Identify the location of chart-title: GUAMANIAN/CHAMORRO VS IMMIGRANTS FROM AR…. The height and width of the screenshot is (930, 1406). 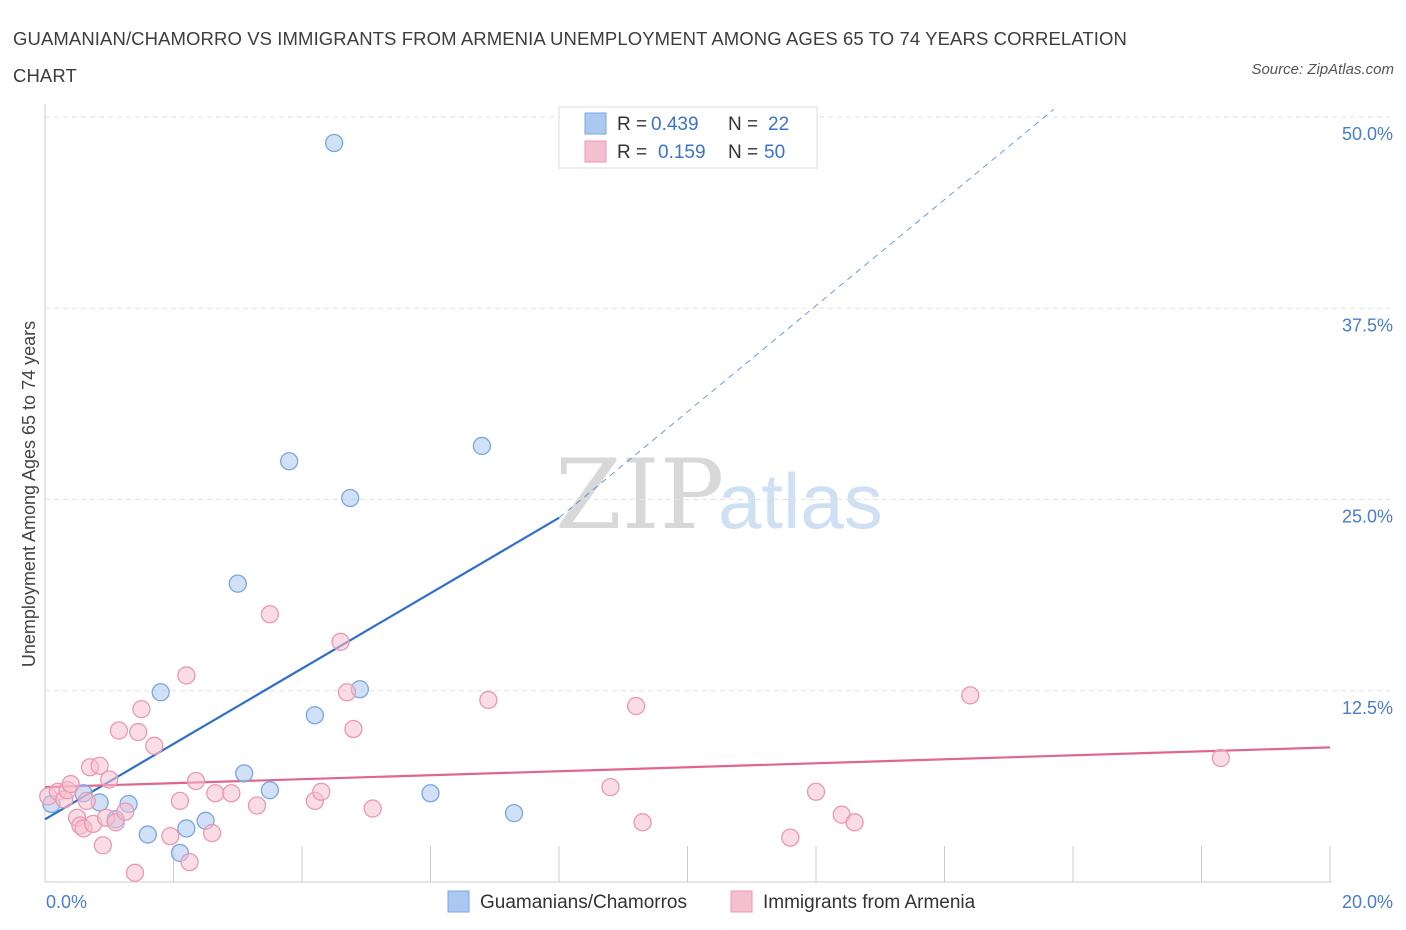
(570, 57).